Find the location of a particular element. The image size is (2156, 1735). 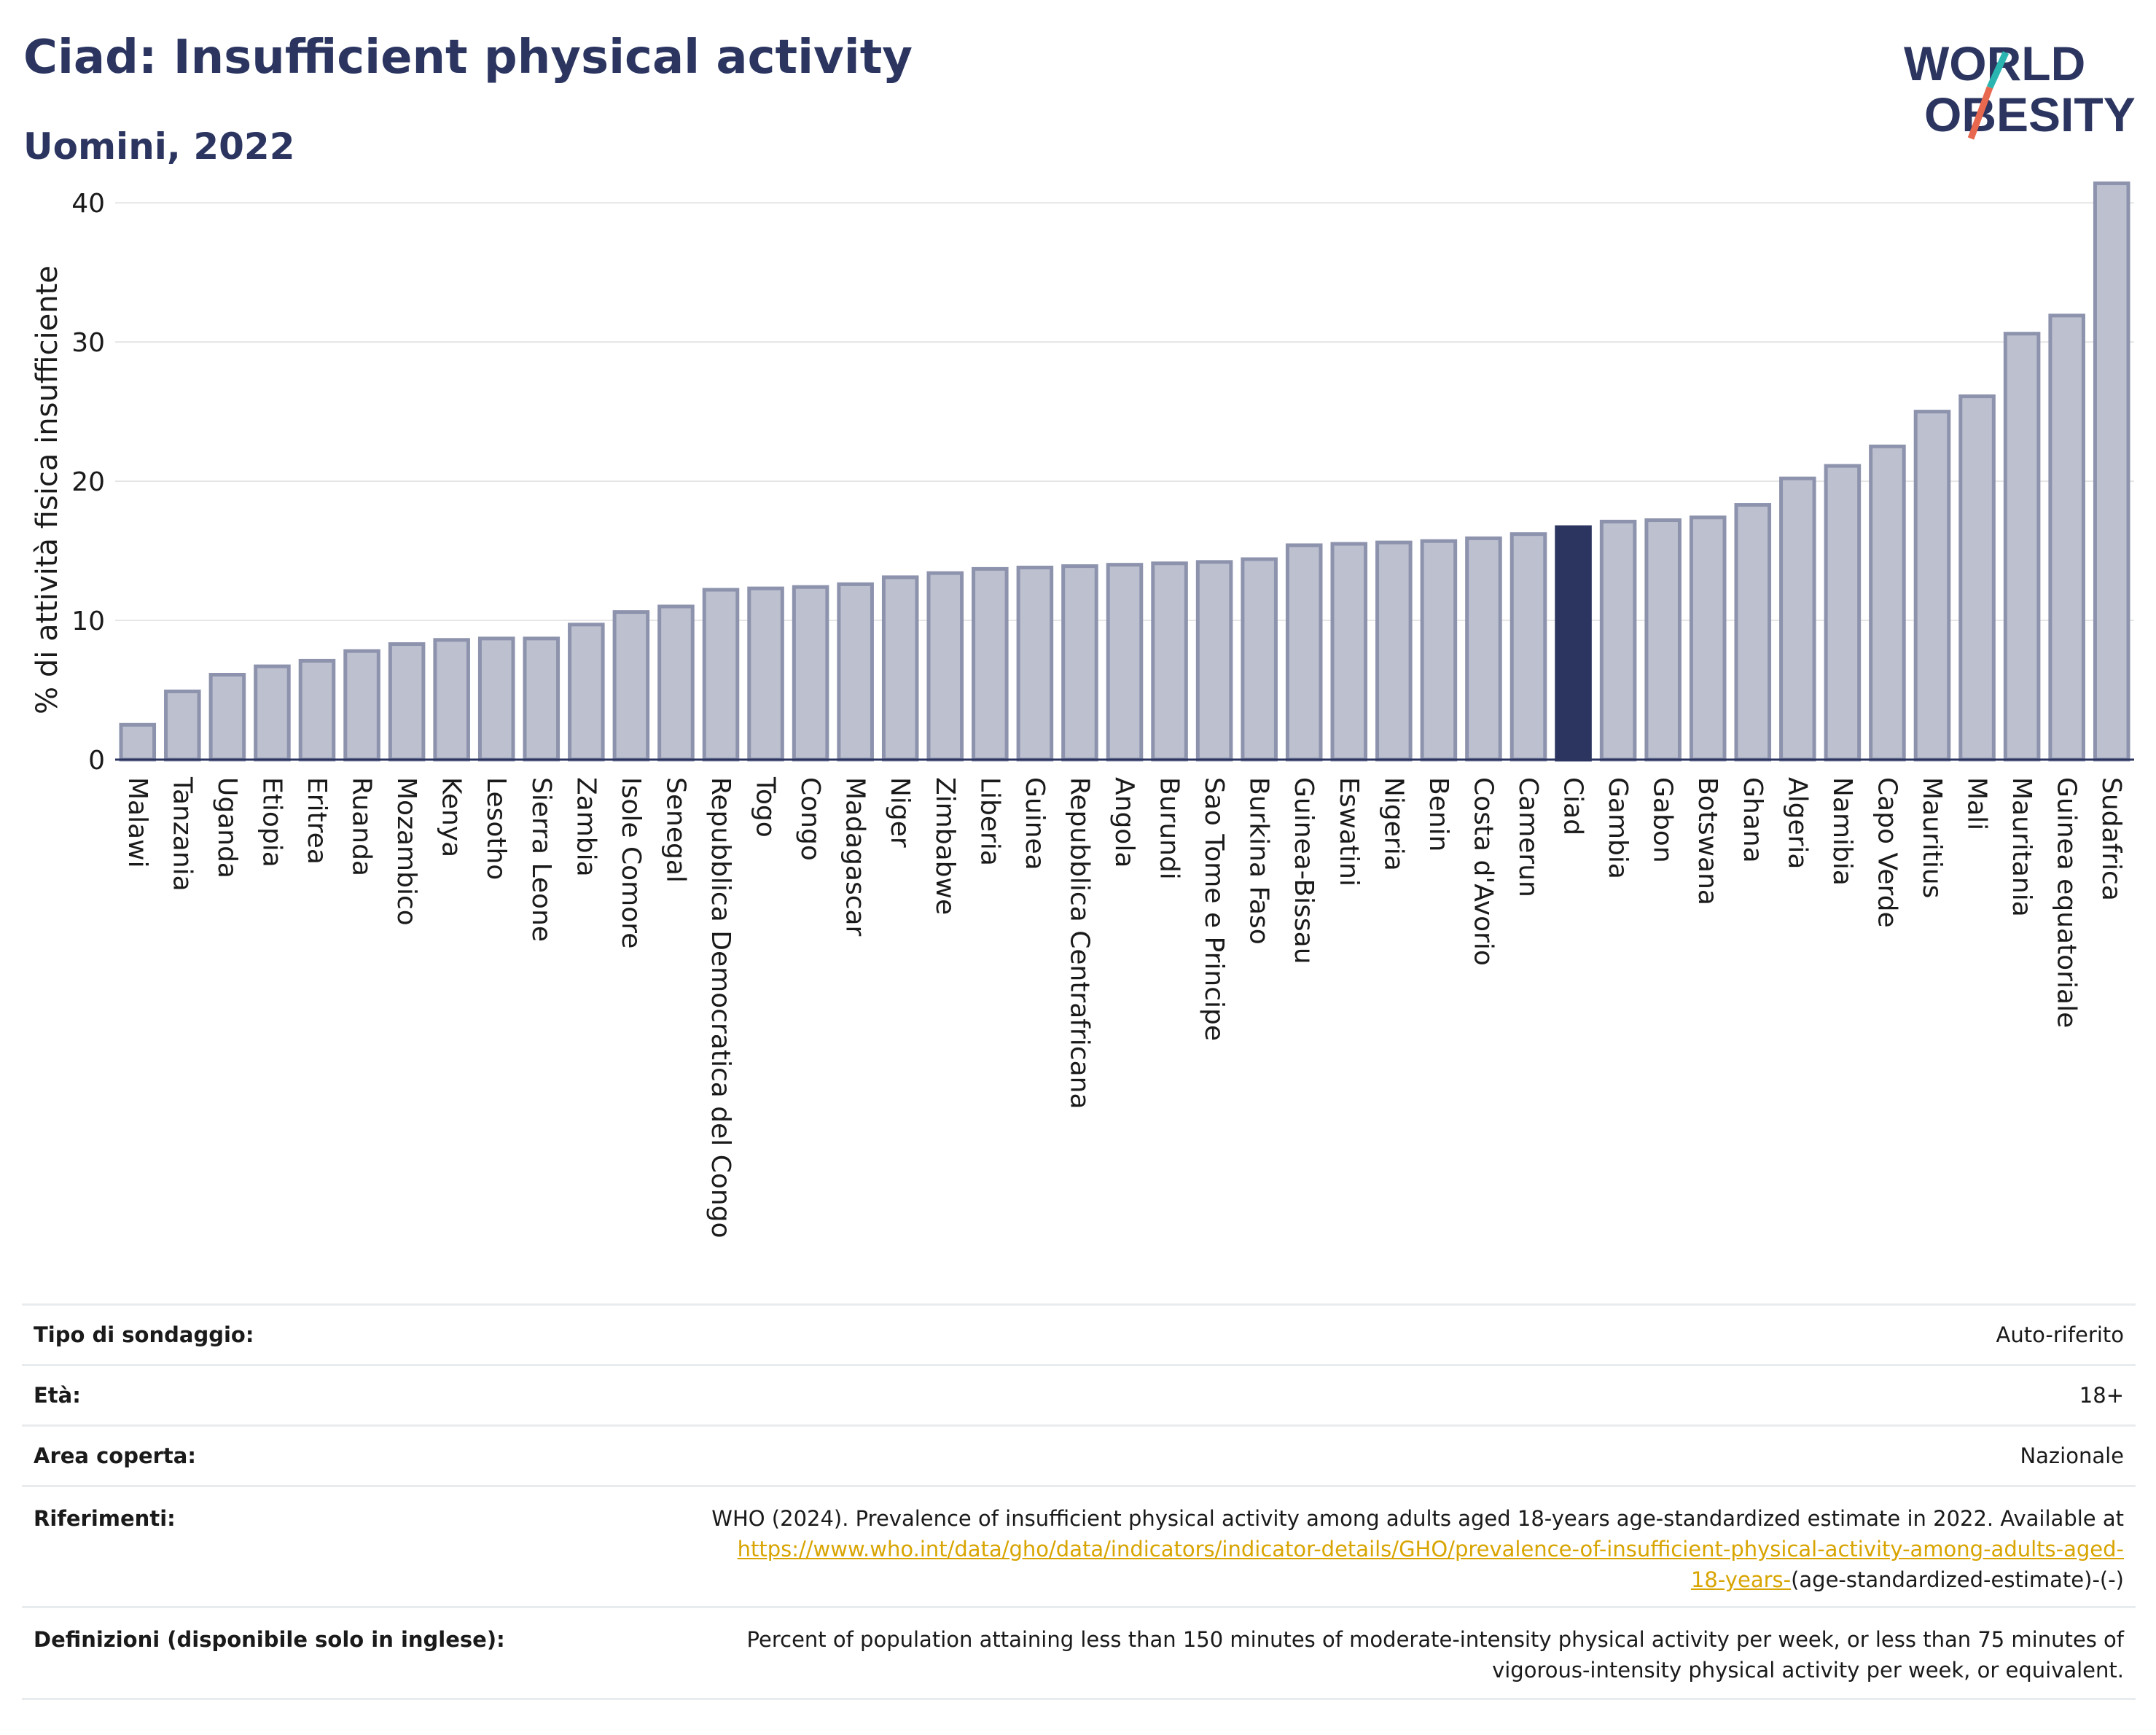

x-tick-label: Sierra Leone is located at coordinates (541, 859).